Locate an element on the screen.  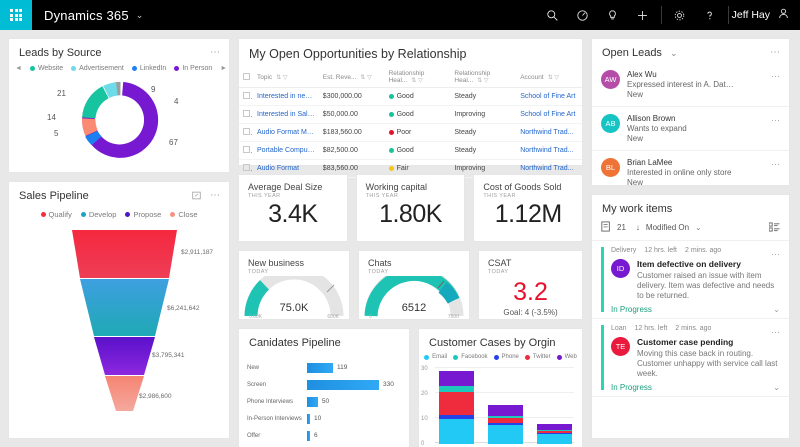
bar-segment-facebook is located at coordinates (505, 417).